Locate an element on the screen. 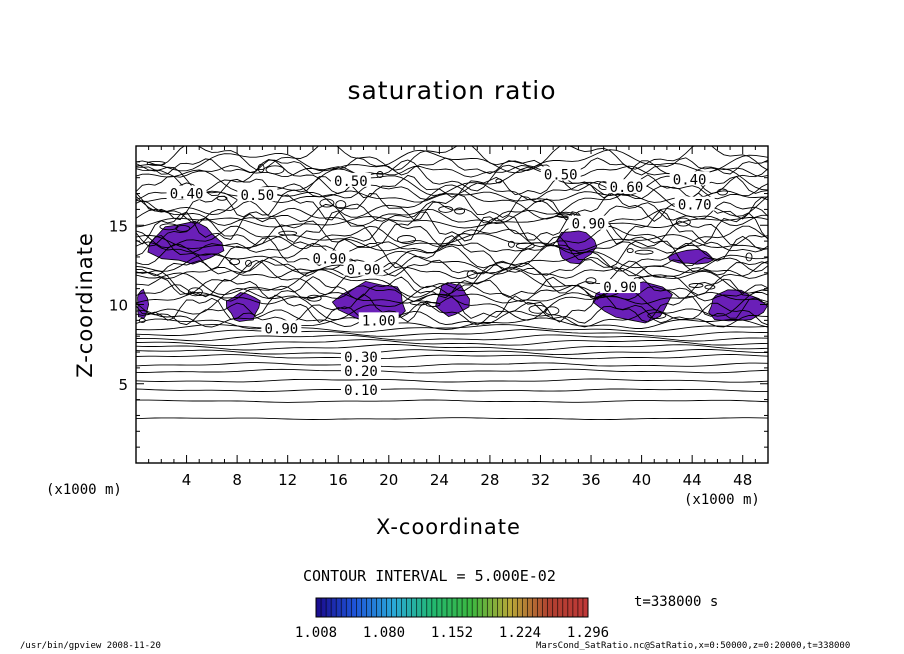 Image resolution: width=904 pixels, height=654 pixels. y-tick-label: 15 is located at coordinates (118, 226).